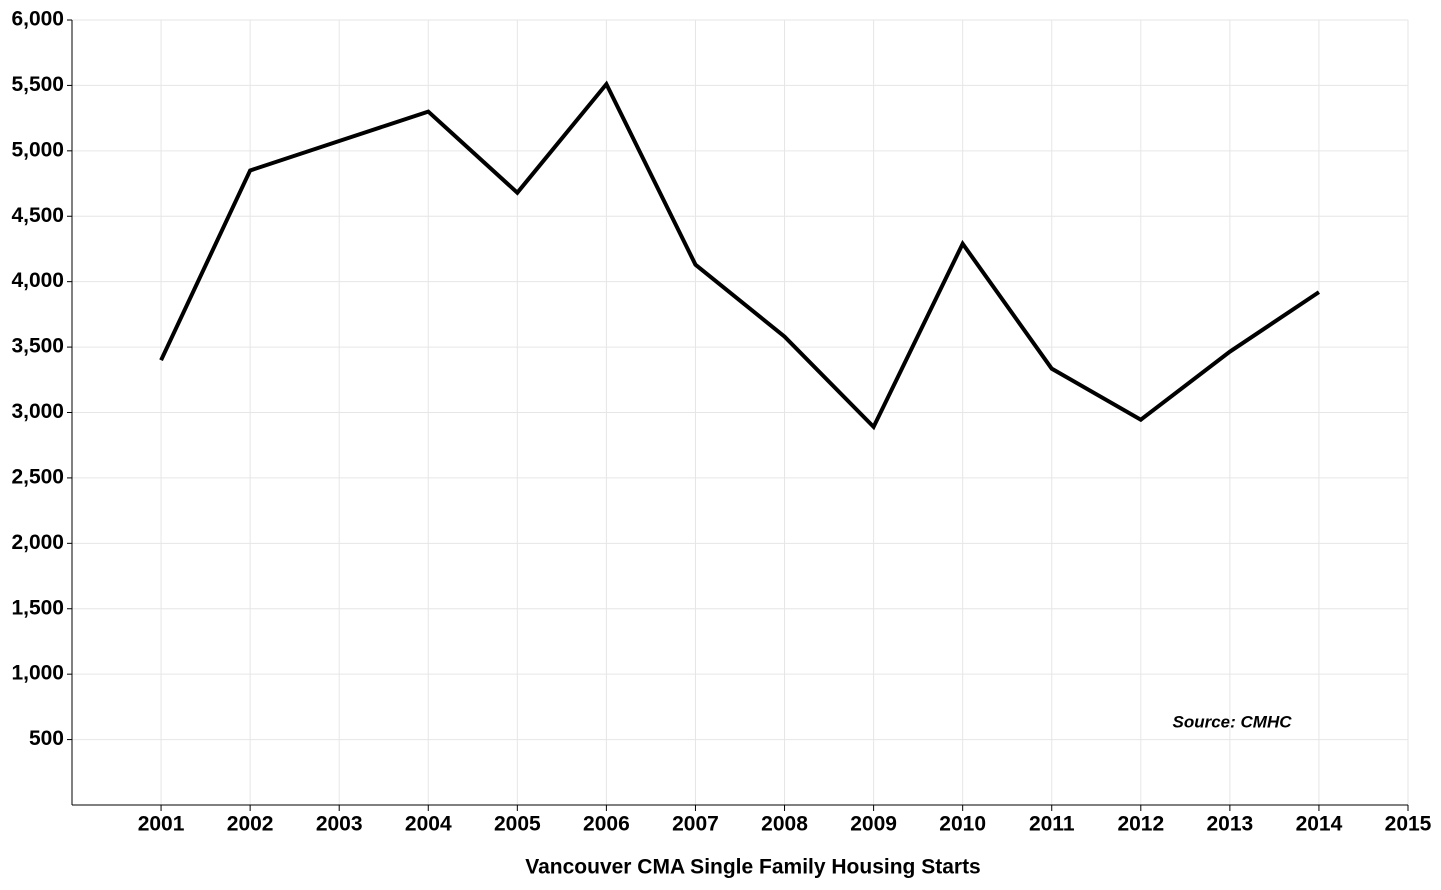  Describe the element at coordinates (1230, 824) in the screenshot. I see `x-tick-label: 2013` at that location.